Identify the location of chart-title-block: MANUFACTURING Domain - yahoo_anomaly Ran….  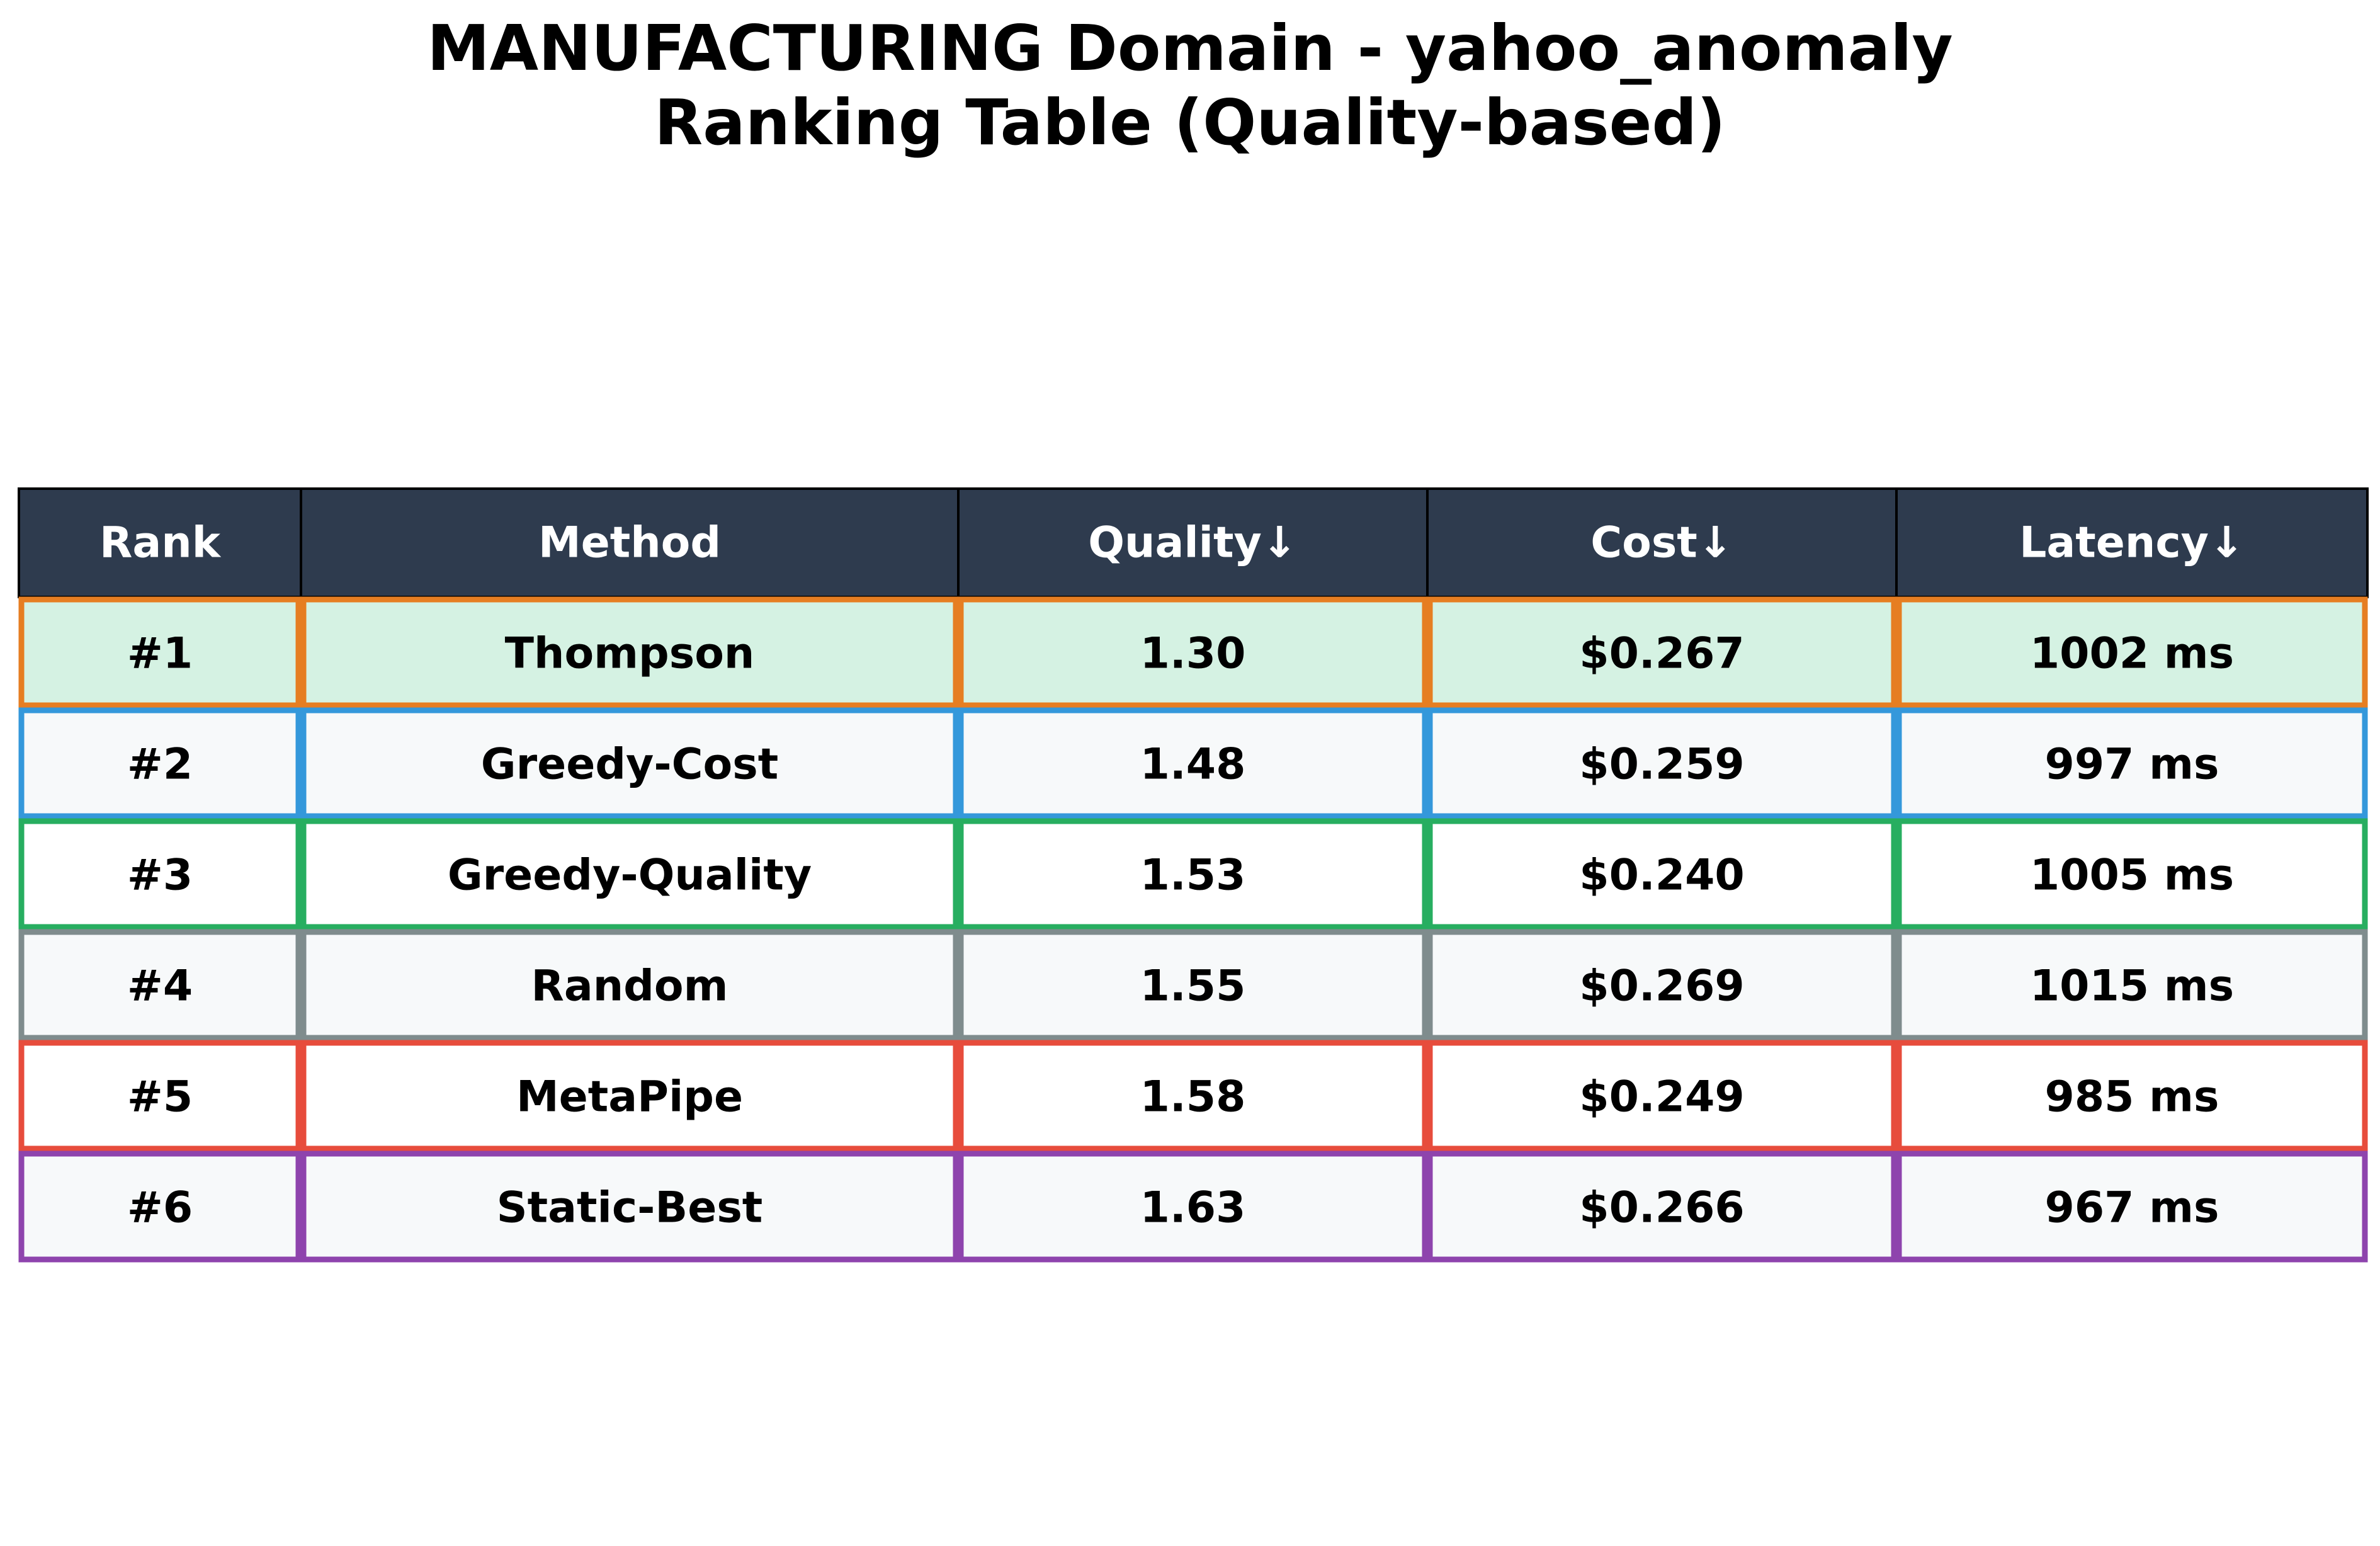
(1190, 86).